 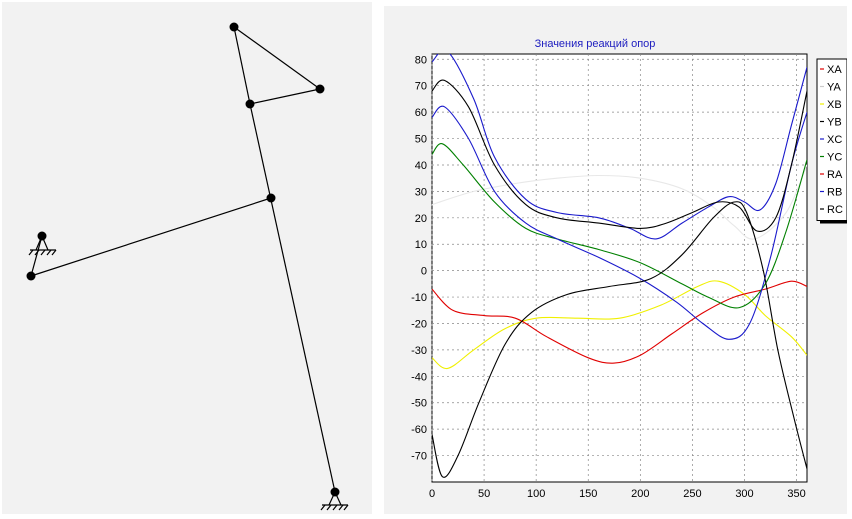 I want to click on link-crank, so click(x=36, y=256).